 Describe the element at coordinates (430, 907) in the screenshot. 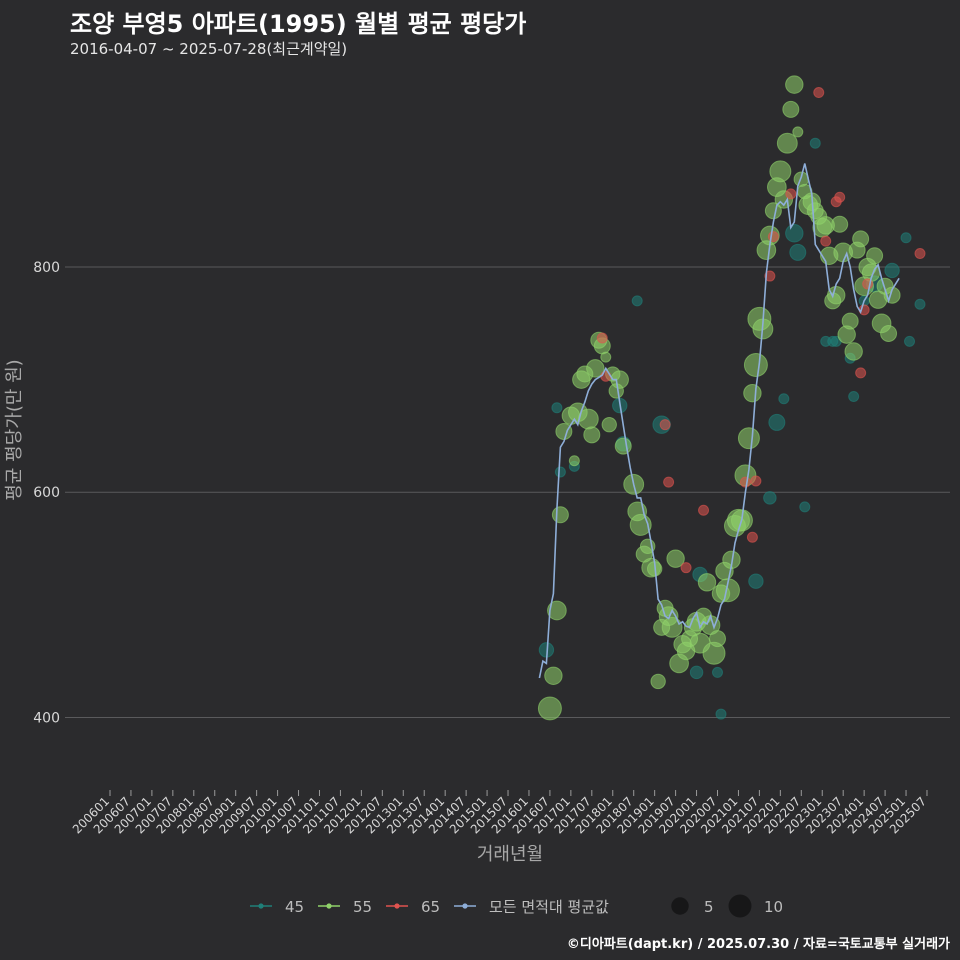

I see `legend-label: 65` at that location.